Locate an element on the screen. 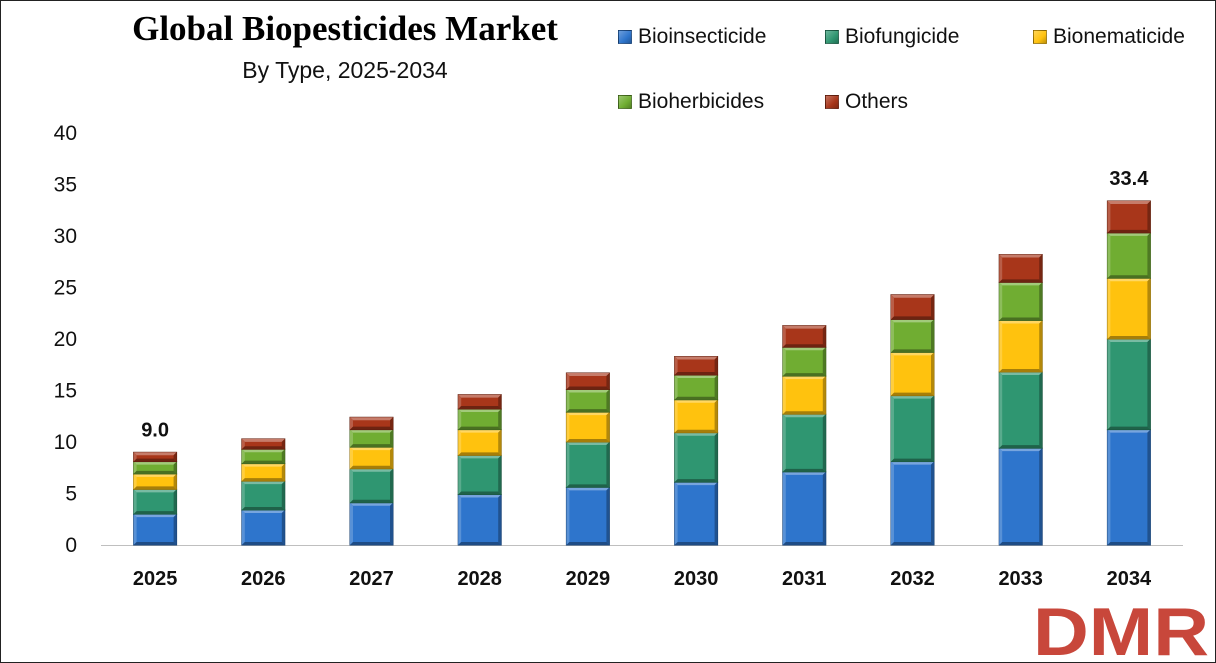  y-tick-label: 30 is located at coordinates (65, 236).